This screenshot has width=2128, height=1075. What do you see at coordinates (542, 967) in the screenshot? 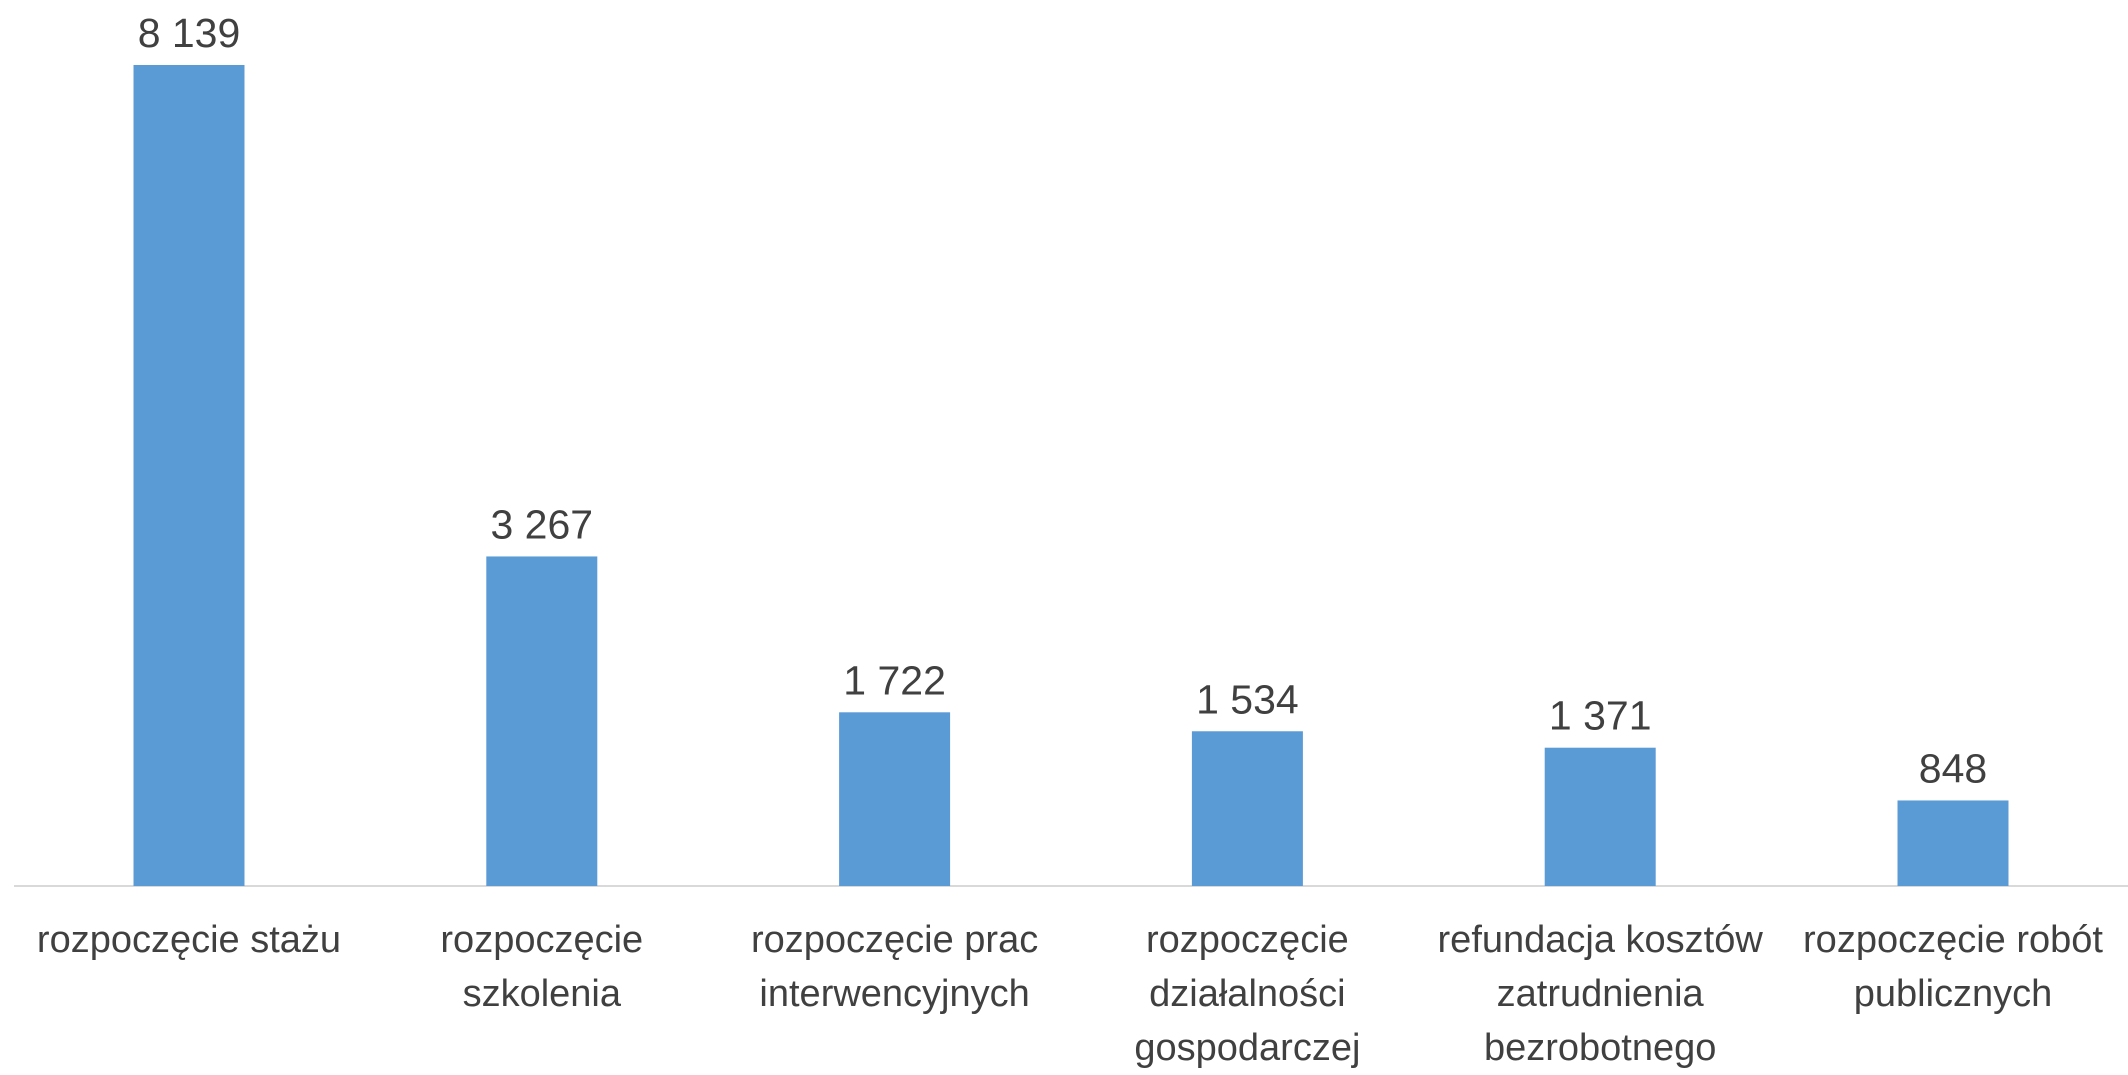
I see `x-tick-label: rozpoczęcie szkolenia` at bounding box center [542, 967].